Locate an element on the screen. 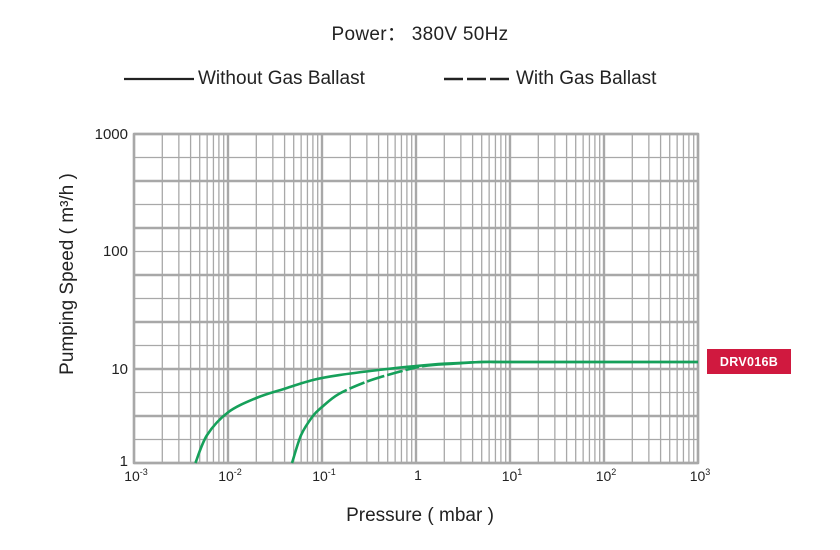 This screenshot has height=550, width=840. legend-item-with-gas-ballast: With Gas Ballast is located at coordinates (550, 79).